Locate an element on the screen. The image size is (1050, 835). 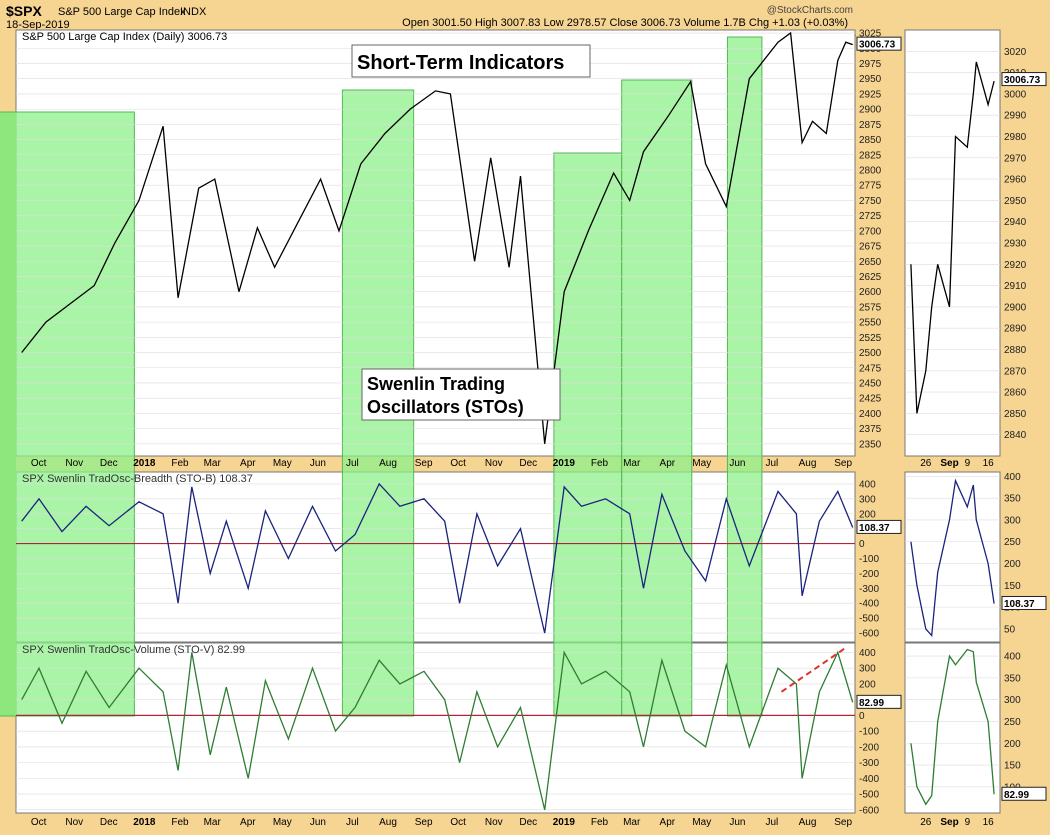
stos-annotation-box is located at coordinates (461, 394).